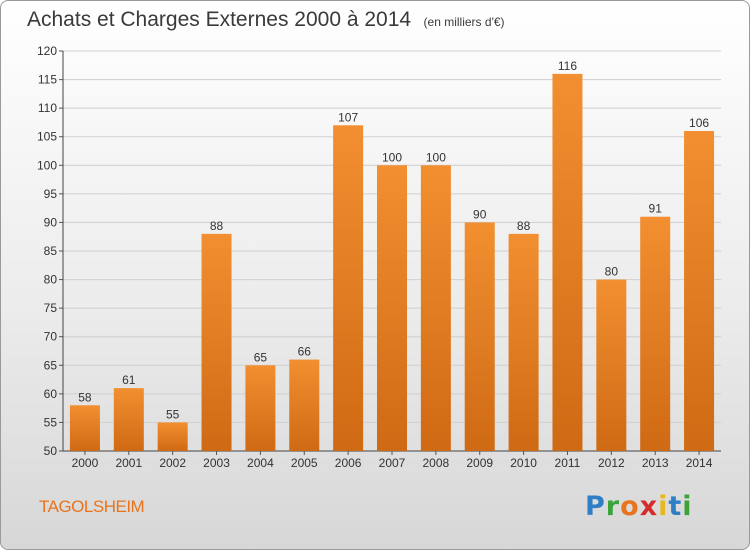 The width and height of the screenshot is (750, 550). Describe the element at coordinates (675, 506) in the screenshot. I see `logo-letter: t` at that location.